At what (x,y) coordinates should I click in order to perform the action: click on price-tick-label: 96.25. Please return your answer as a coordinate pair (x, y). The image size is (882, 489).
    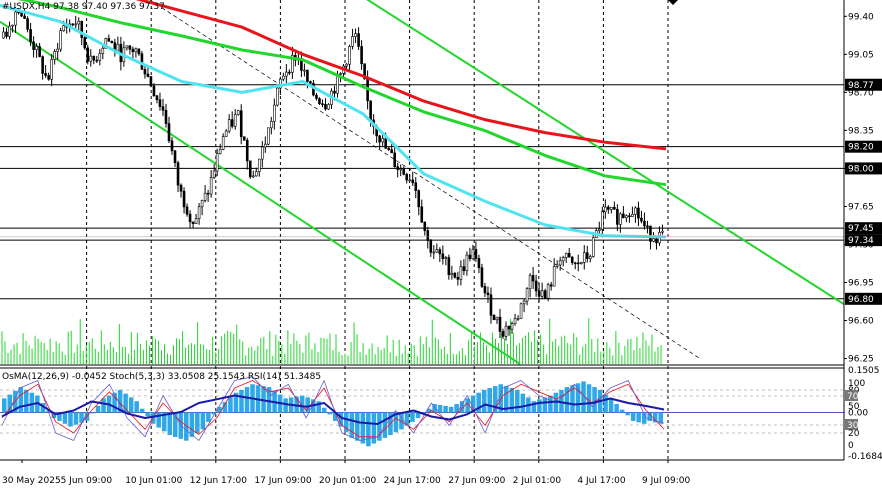
    Looking at the image, I should click on (861, 360).